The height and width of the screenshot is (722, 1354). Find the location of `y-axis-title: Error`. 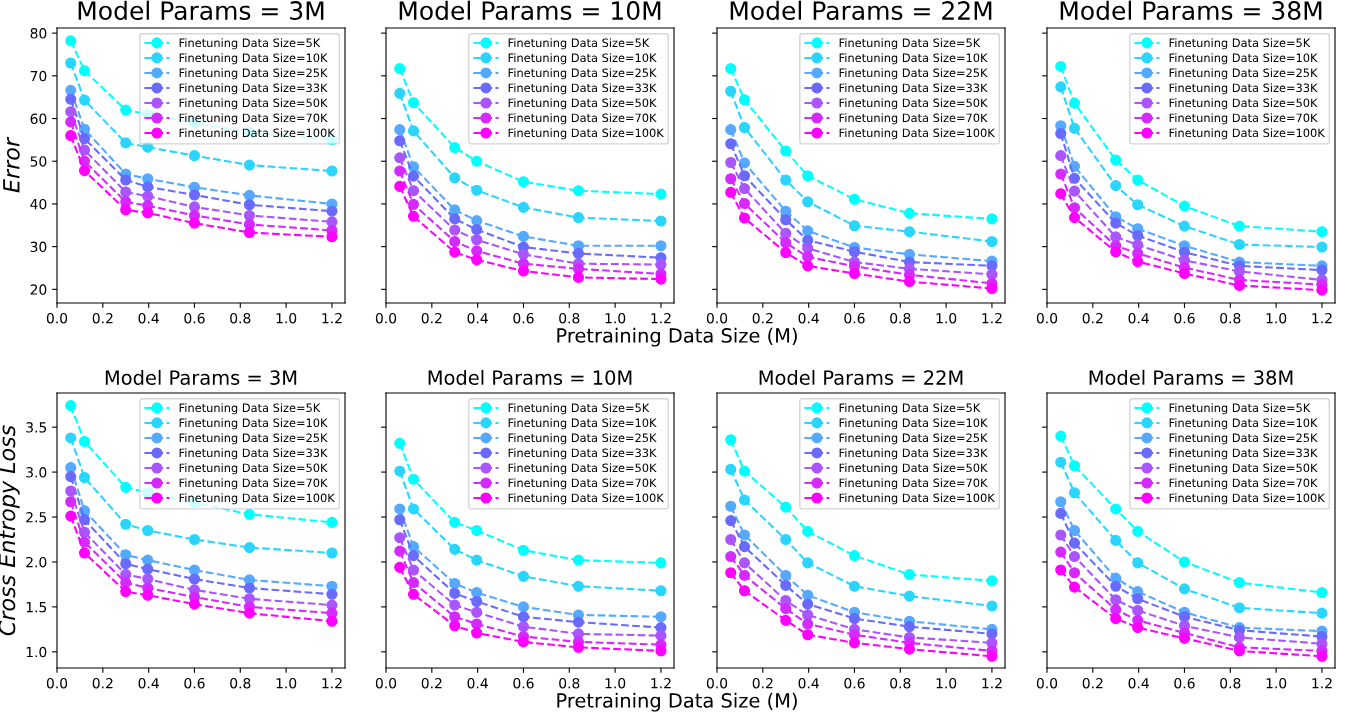

y-axis-title: Error is located at coordinates (11, 164).